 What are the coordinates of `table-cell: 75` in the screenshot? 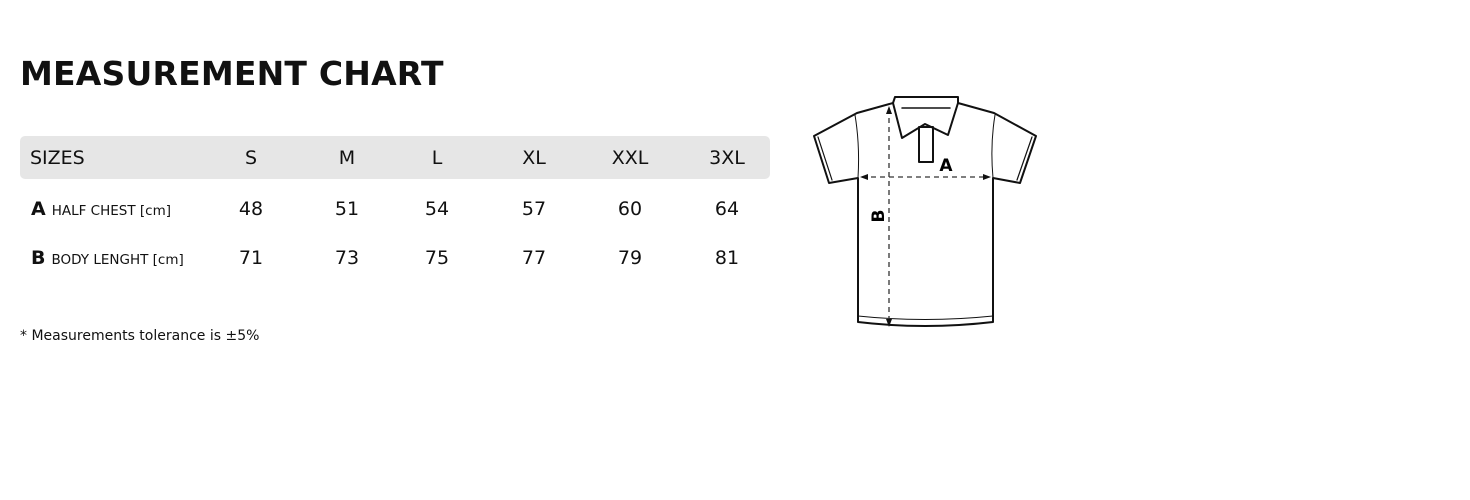 It's located at (437, 258).